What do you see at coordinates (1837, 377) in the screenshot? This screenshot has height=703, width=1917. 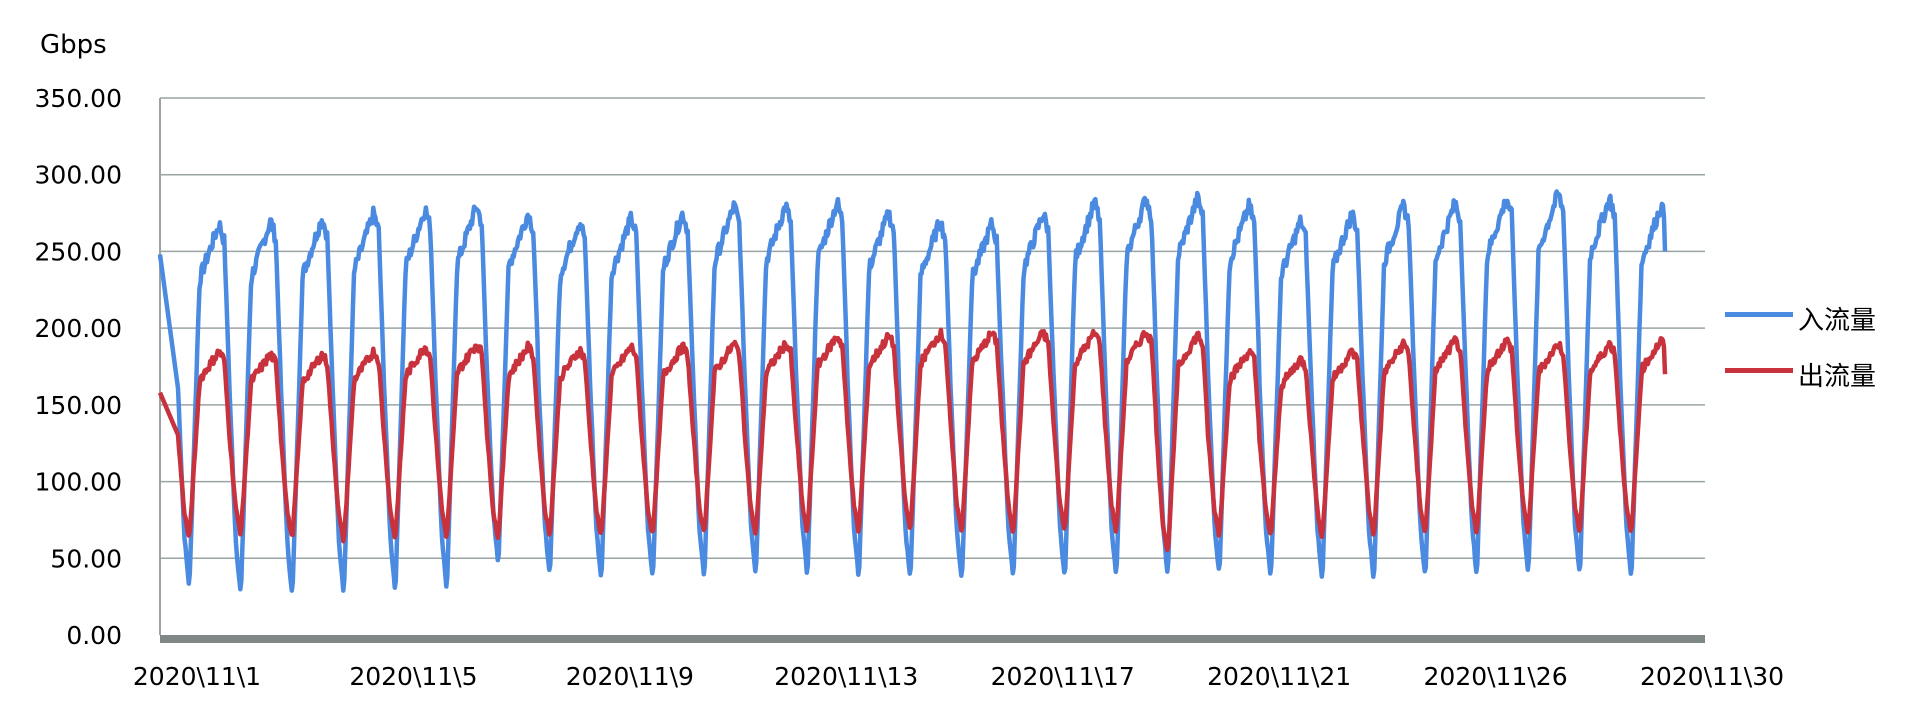 I see `legend-label-outbound: 出流量` at bounding box center [1837, 377].